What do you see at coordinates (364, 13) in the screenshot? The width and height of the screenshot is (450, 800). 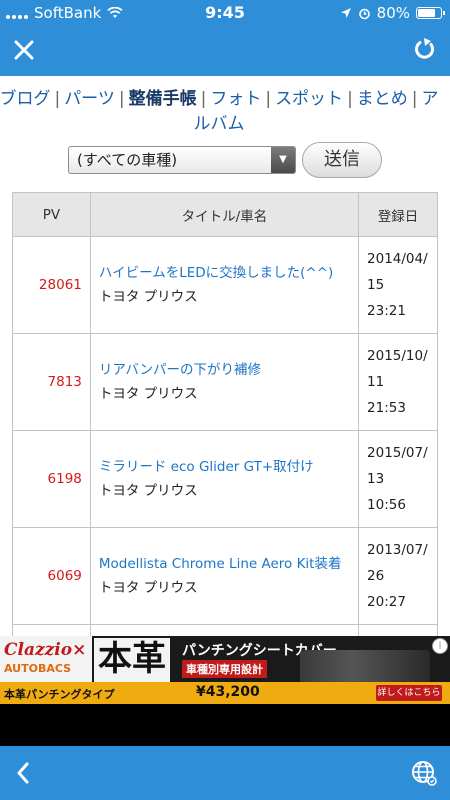 I see `alarm-icon` at bounding box center [364, 13].